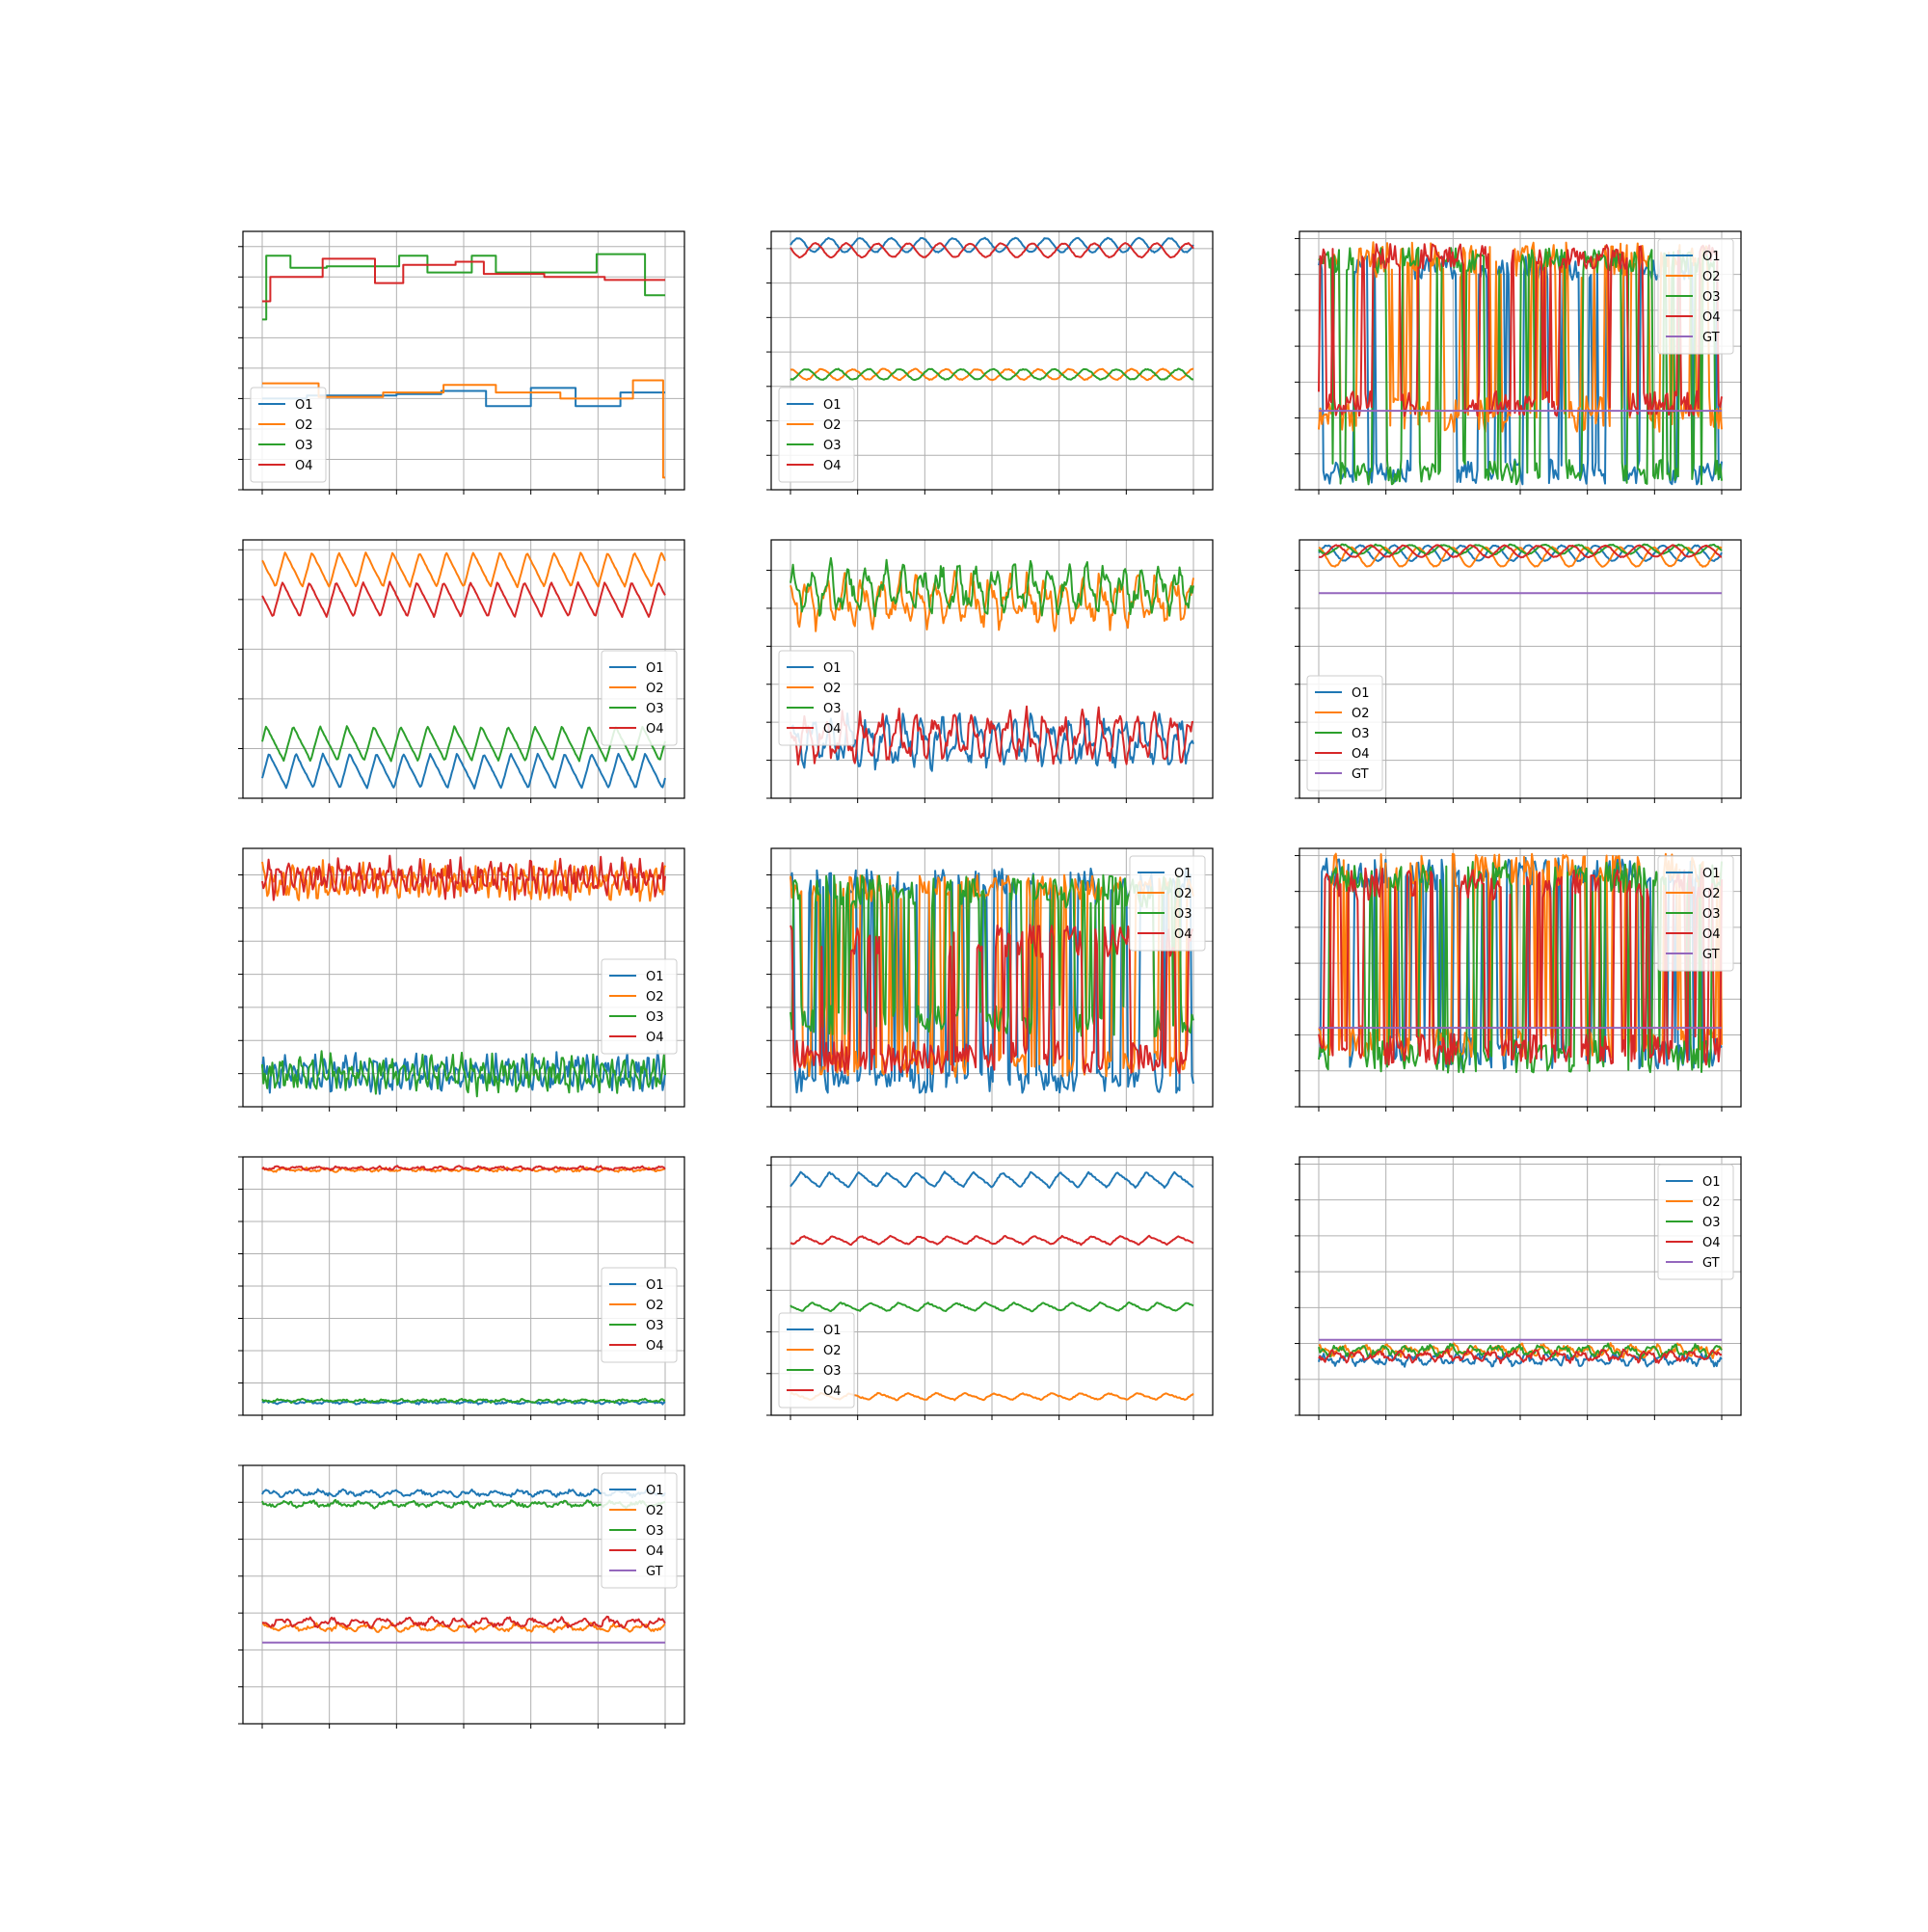 This screenshot has width=1928, height=1932. I want to click on subplot-p4: O1 O2 O3 O4, so click(462, 671).